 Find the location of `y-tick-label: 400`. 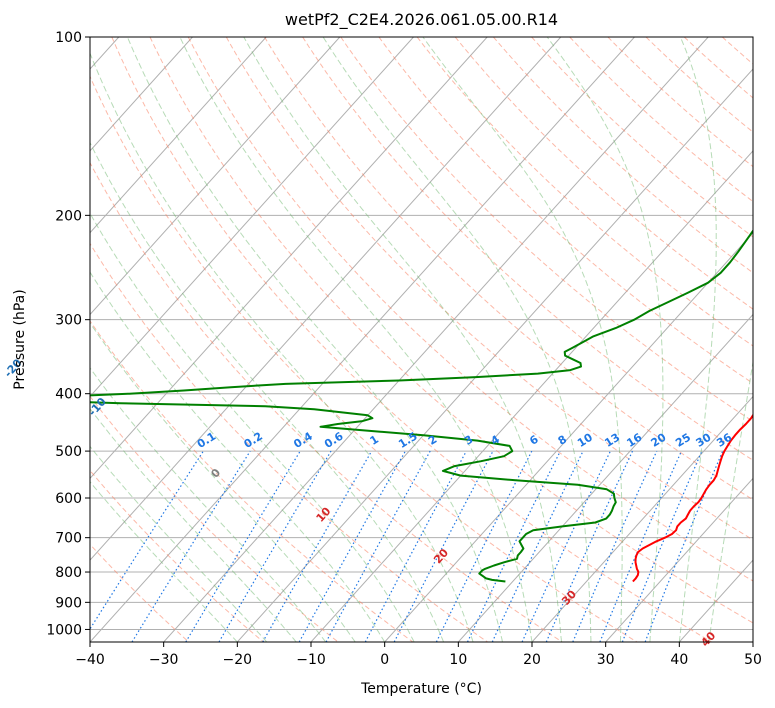

y-tick-label: 400 is located at coordinates (68, 395).